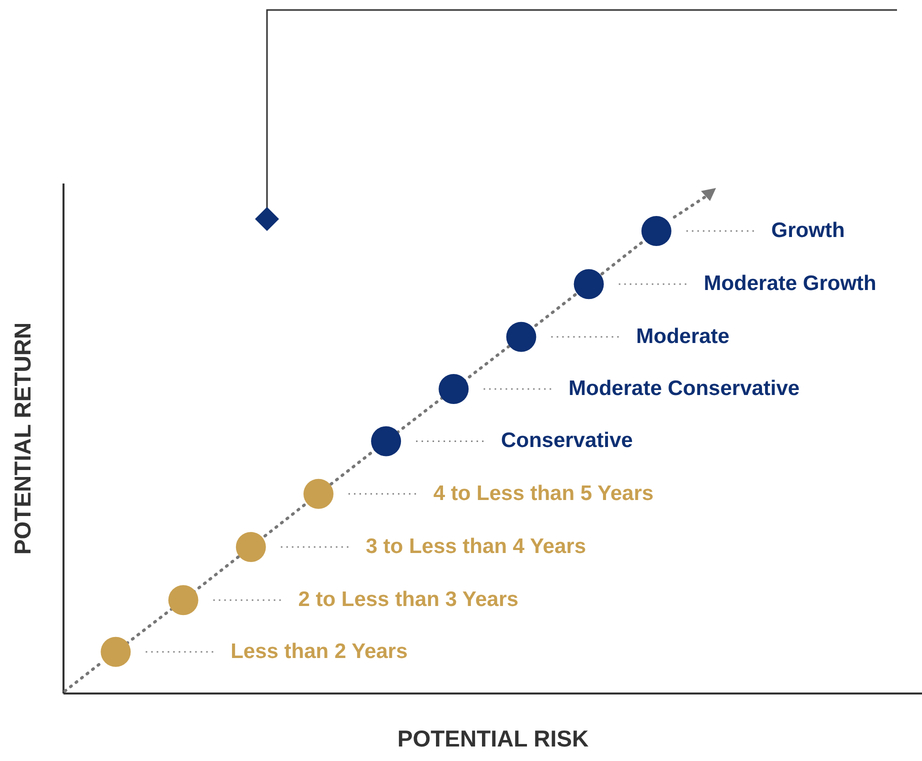  Describe the element at coordinates (319, 651) in the screenshot. I see `annotation: Less than 2 Years` at that location.